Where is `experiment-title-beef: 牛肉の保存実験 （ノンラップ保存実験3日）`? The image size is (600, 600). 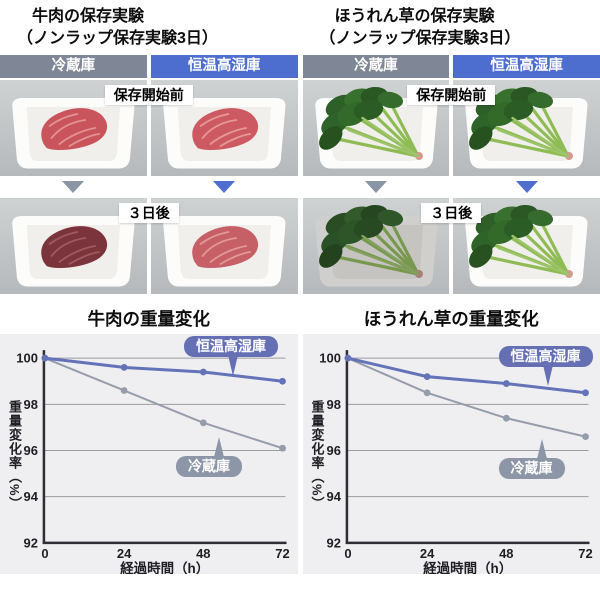 experiment-title-beef: 牛肉の保存実験 （ノンラップ保存実験3日） is located at coordinates (149, 30).